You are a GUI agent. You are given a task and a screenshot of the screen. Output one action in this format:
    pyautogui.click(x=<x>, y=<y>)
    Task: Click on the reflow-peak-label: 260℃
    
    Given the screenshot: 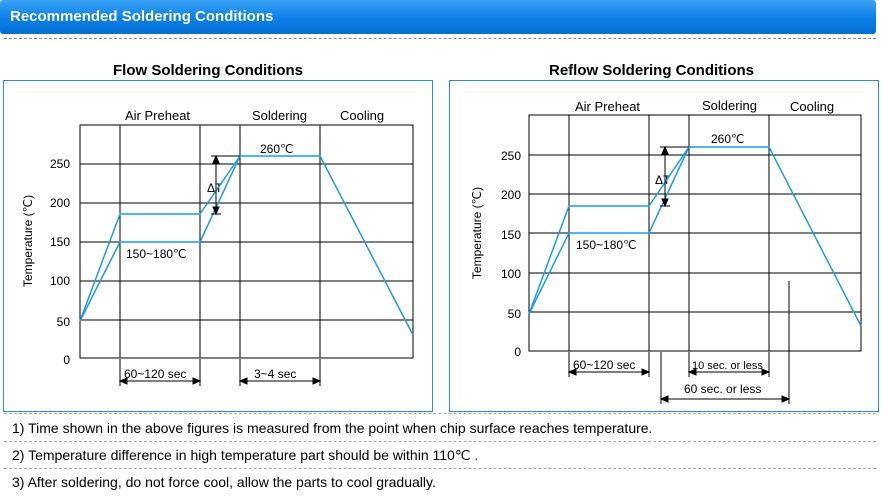 What is the action you would take?
    pyautogui.click(x=728, y=139)
    